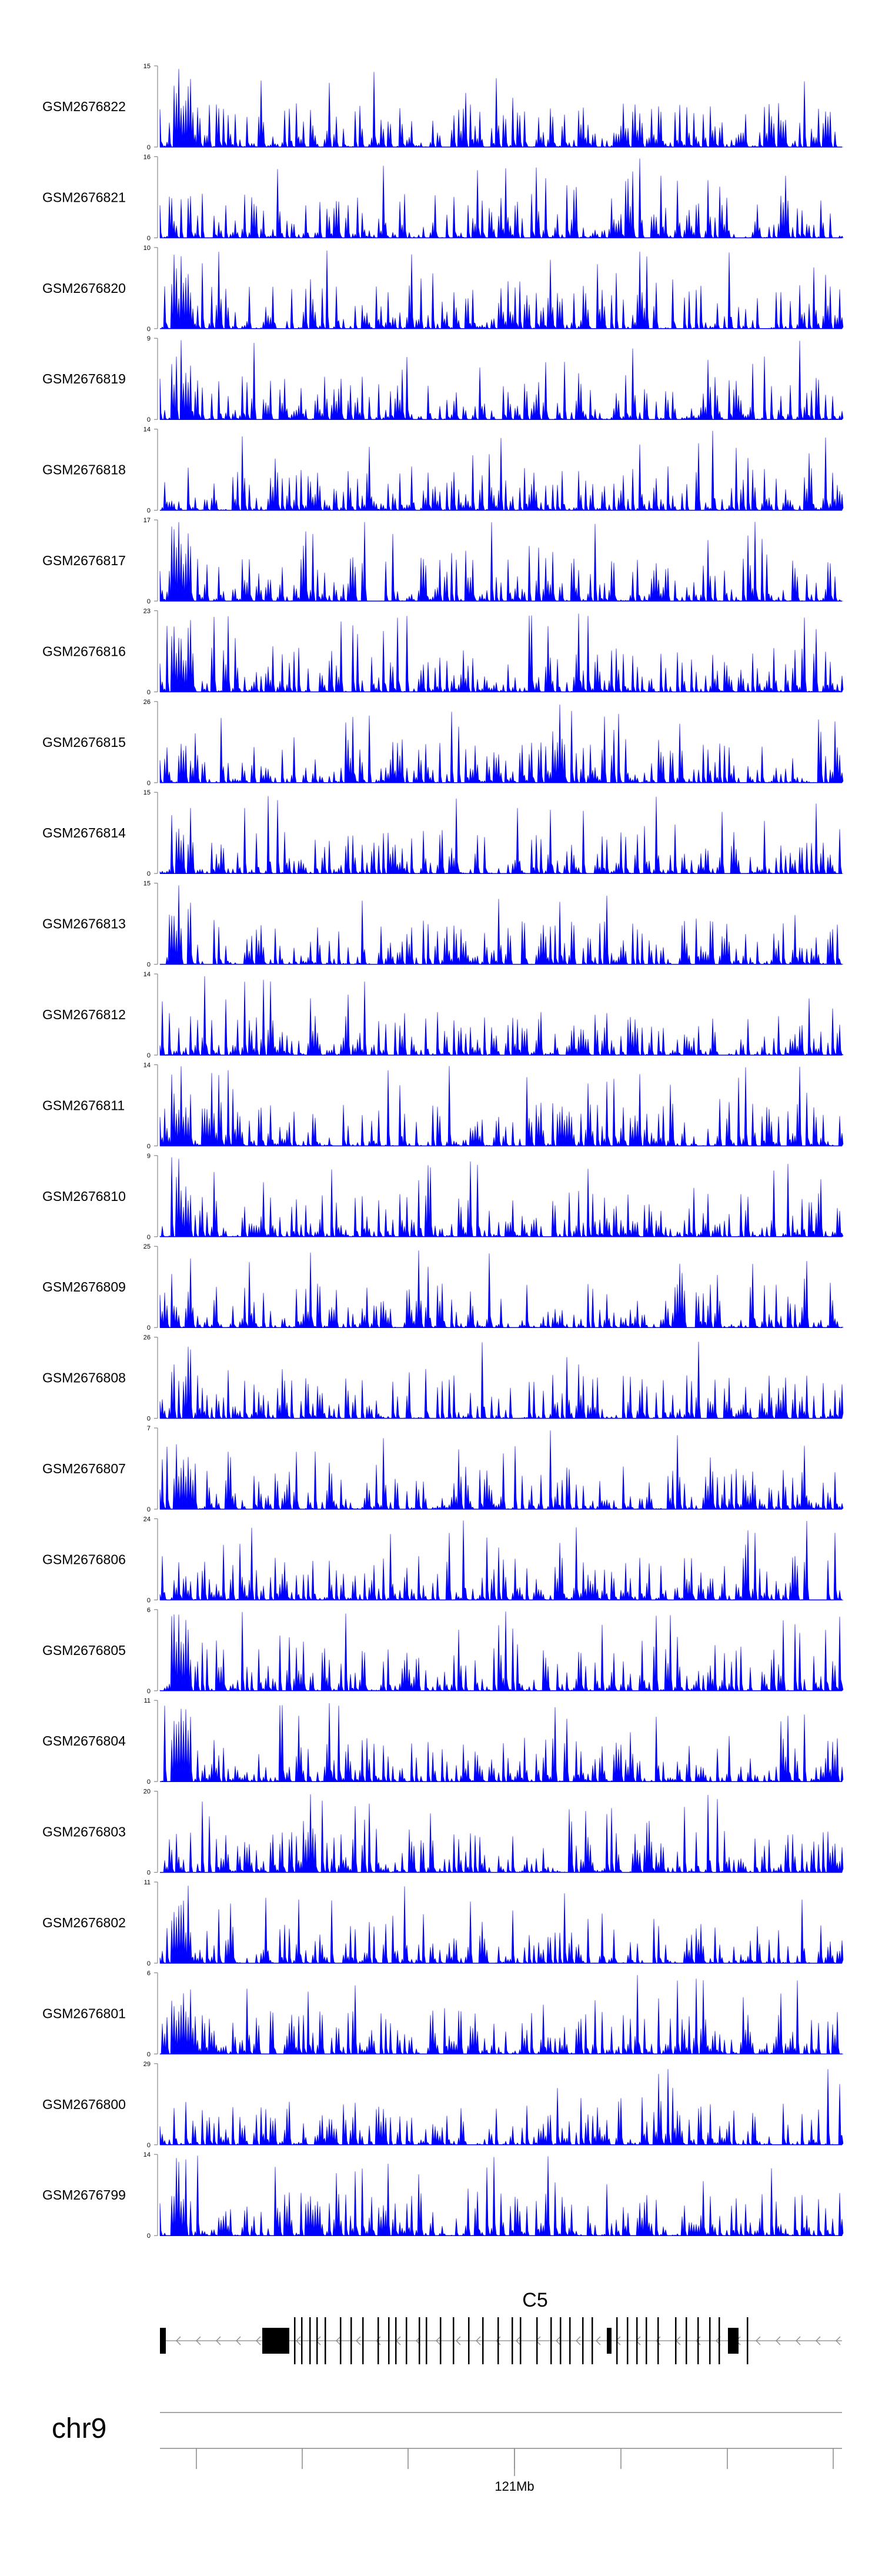 This screenshot has height=2576, width=882. Describe the element at coordinates (84, 1559) in the screenshot. I see `track-label: GSM2676806` at that location.